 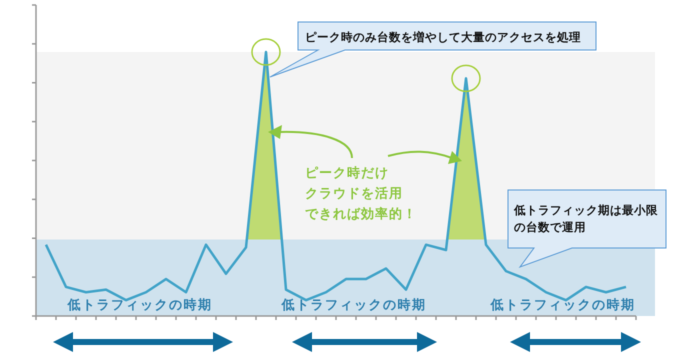 I want to click on annotation: ピーク時だけ, so click(x=347, y=173).